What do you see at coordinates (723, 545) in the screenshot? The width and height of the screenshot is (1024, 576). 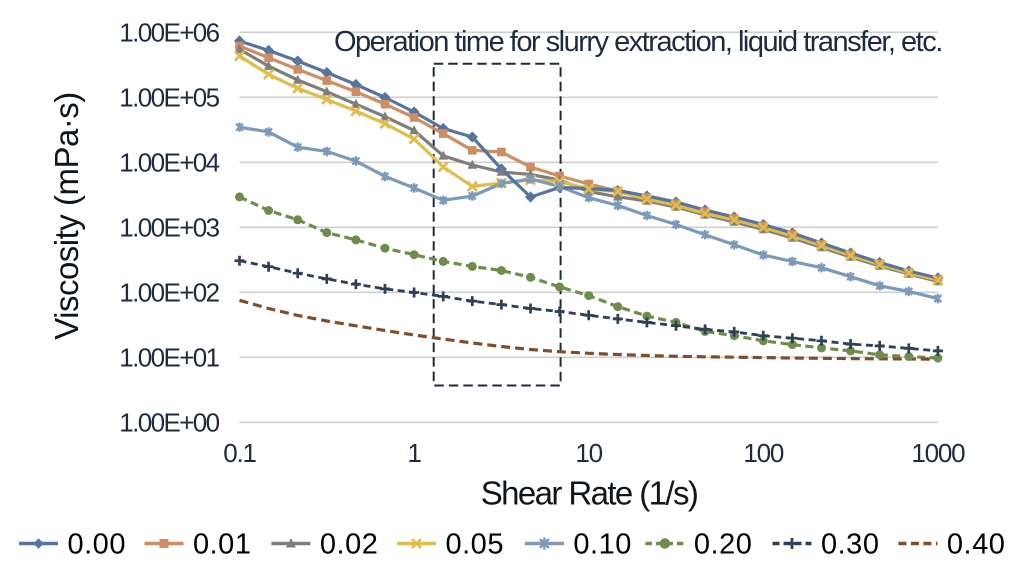 I see `svg-text: 0.20` at bounding box center [723, 545].